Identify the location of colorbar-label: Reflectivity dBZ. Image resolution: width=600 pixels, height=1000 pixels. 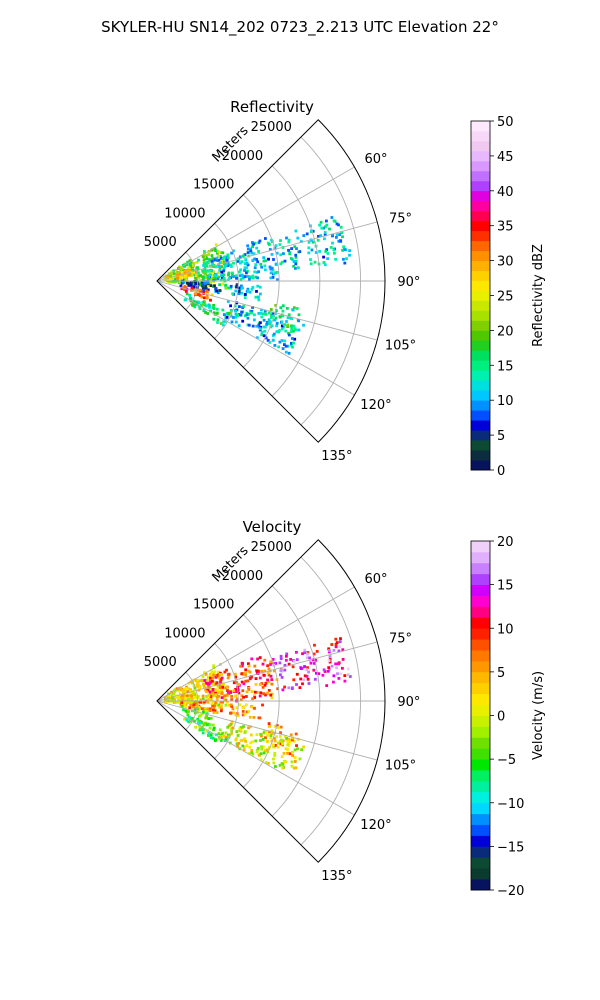
(538, 295).